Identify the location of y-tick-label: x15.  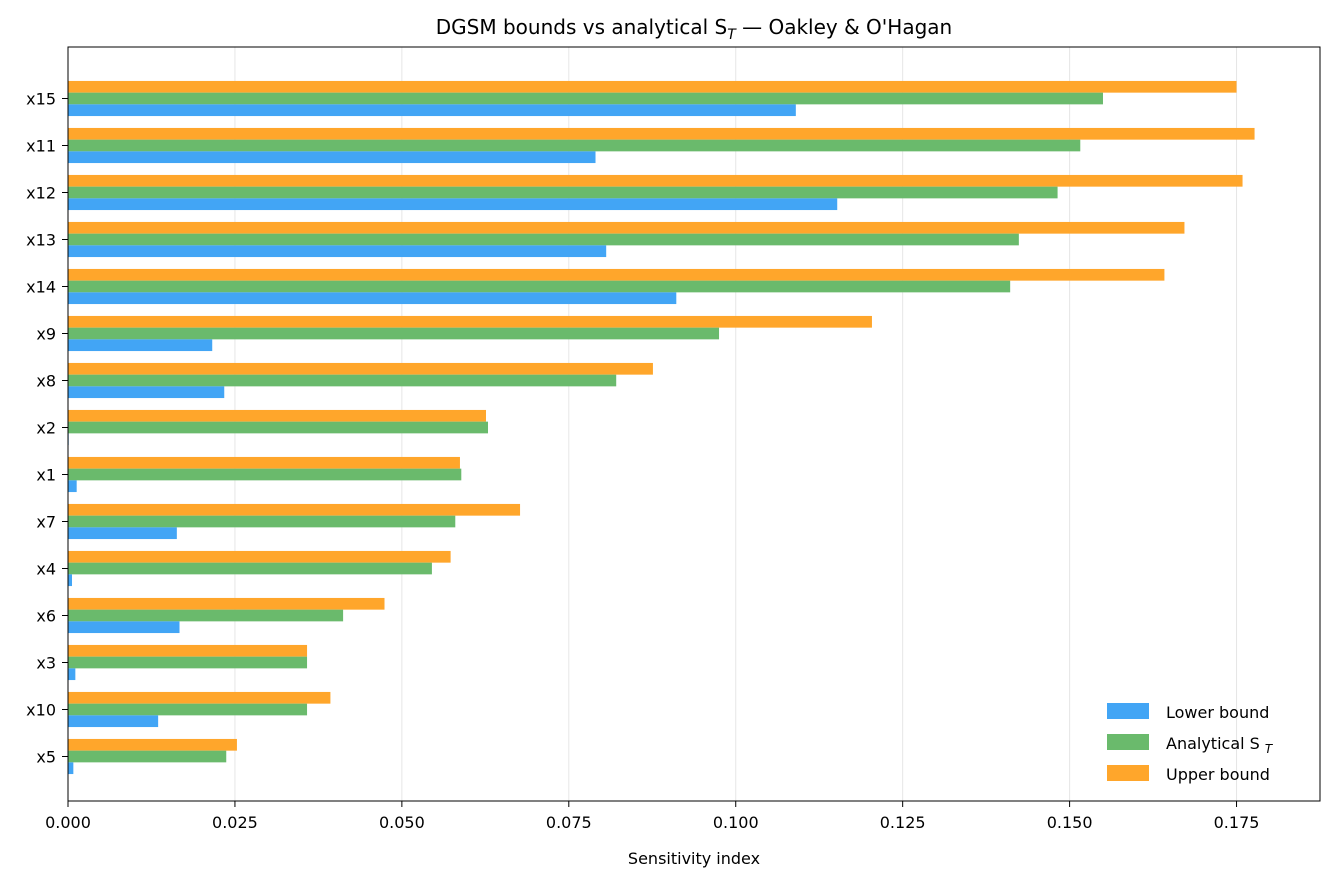
(41, 99).